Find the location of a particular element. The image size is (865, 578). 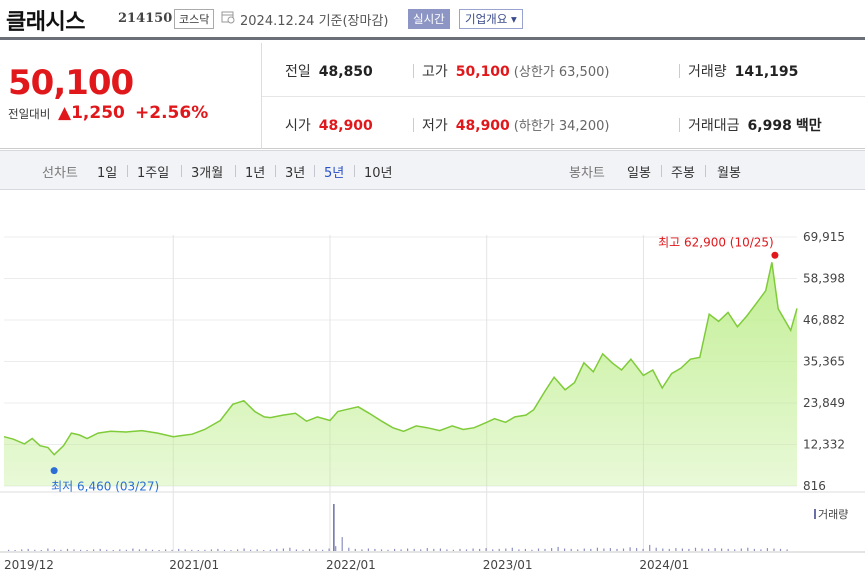

period-1y: 1년 is located at coordinates (255, 173).